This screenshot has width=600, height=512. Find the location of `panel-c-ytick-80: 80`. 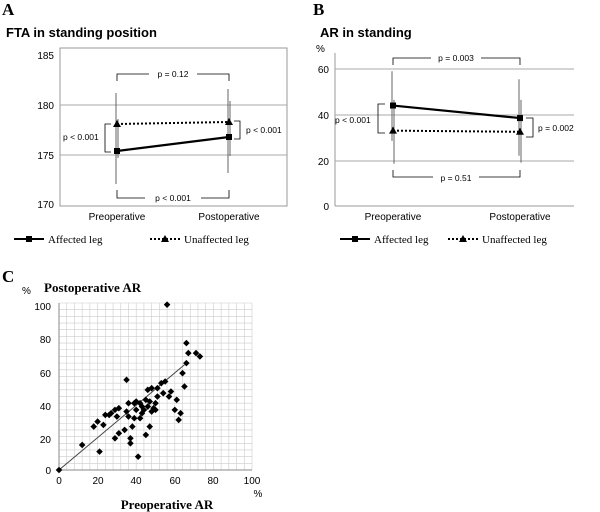

panel-c-ytick-80: 80 is located at coordinates (46, 340).